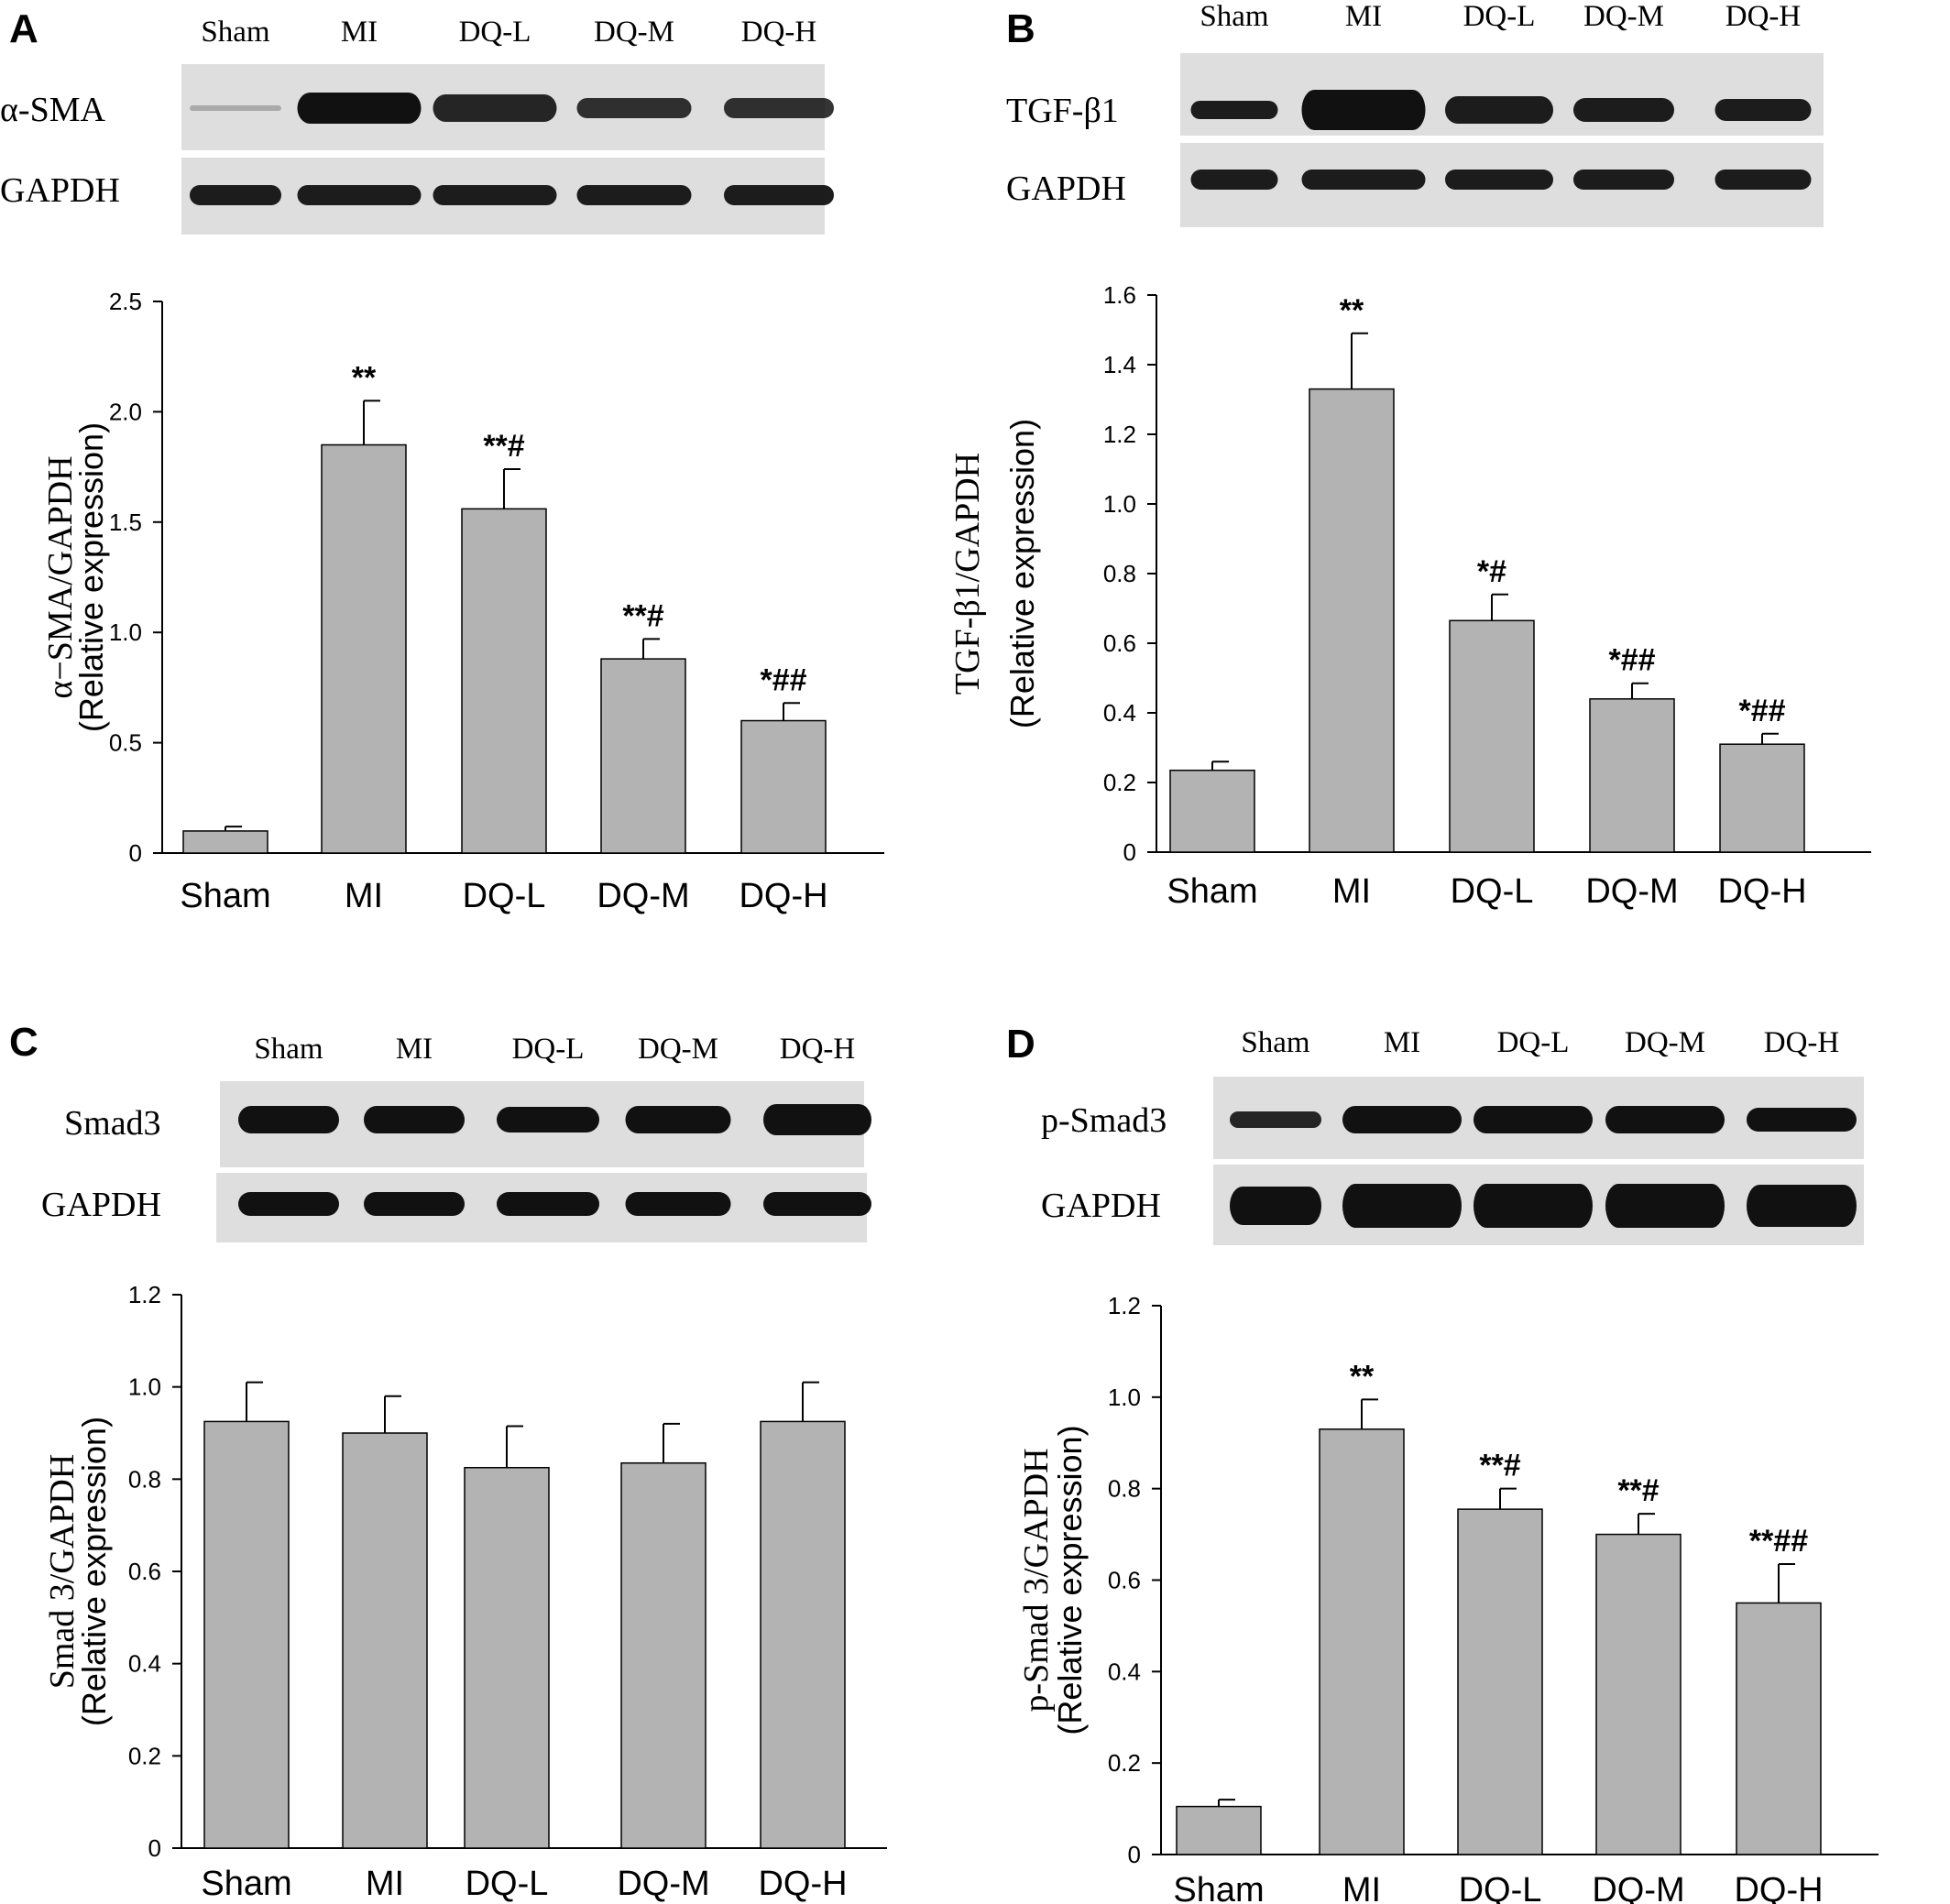 This screenshot has height=1904, width=1950. Describe the element at coordinates (144, 1755) in the screenshot. I see `y-tick-label: 0.2` at that location.